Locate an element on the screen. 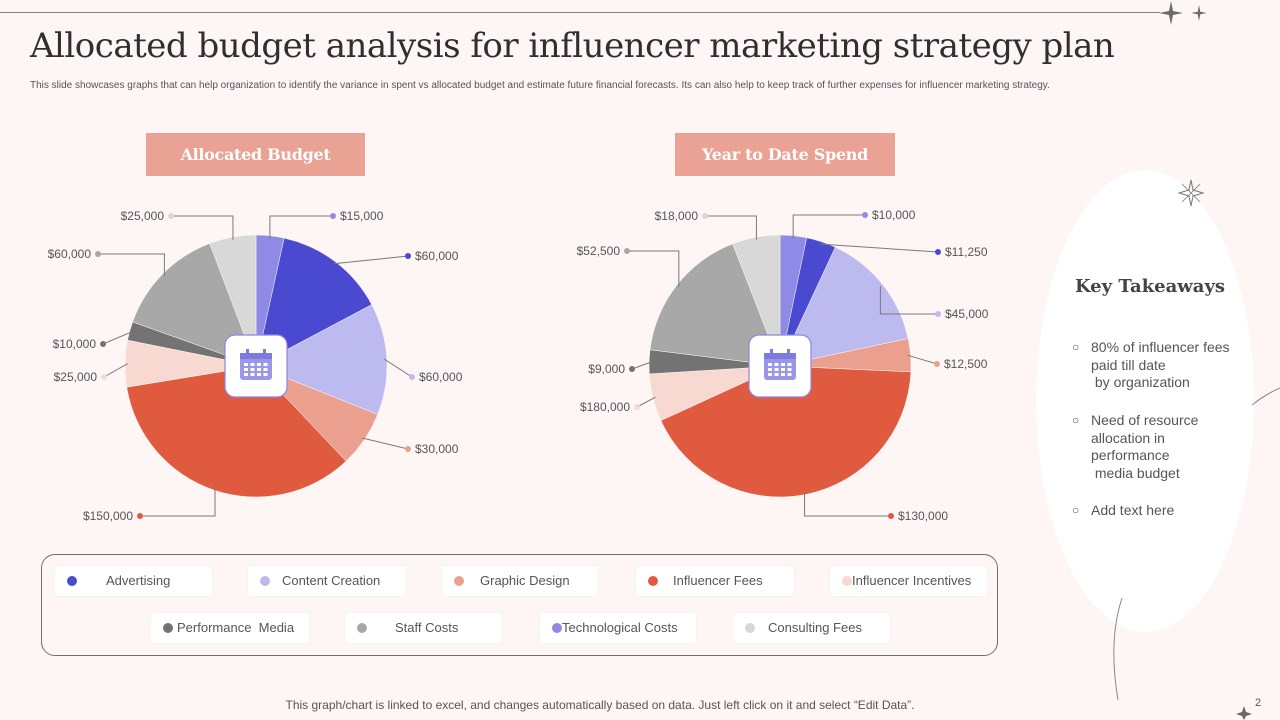 The height and width of the screenshot is (720, 1280). sparkle-outline-icon is located at coordinates (1191, 193).